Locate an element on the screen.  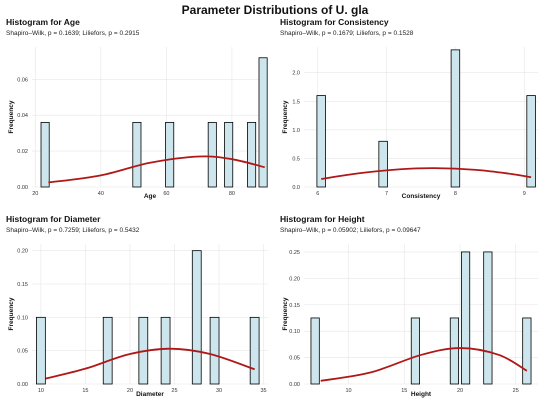
y-tick-label: 0.04 is located at coordinates (22, 116).